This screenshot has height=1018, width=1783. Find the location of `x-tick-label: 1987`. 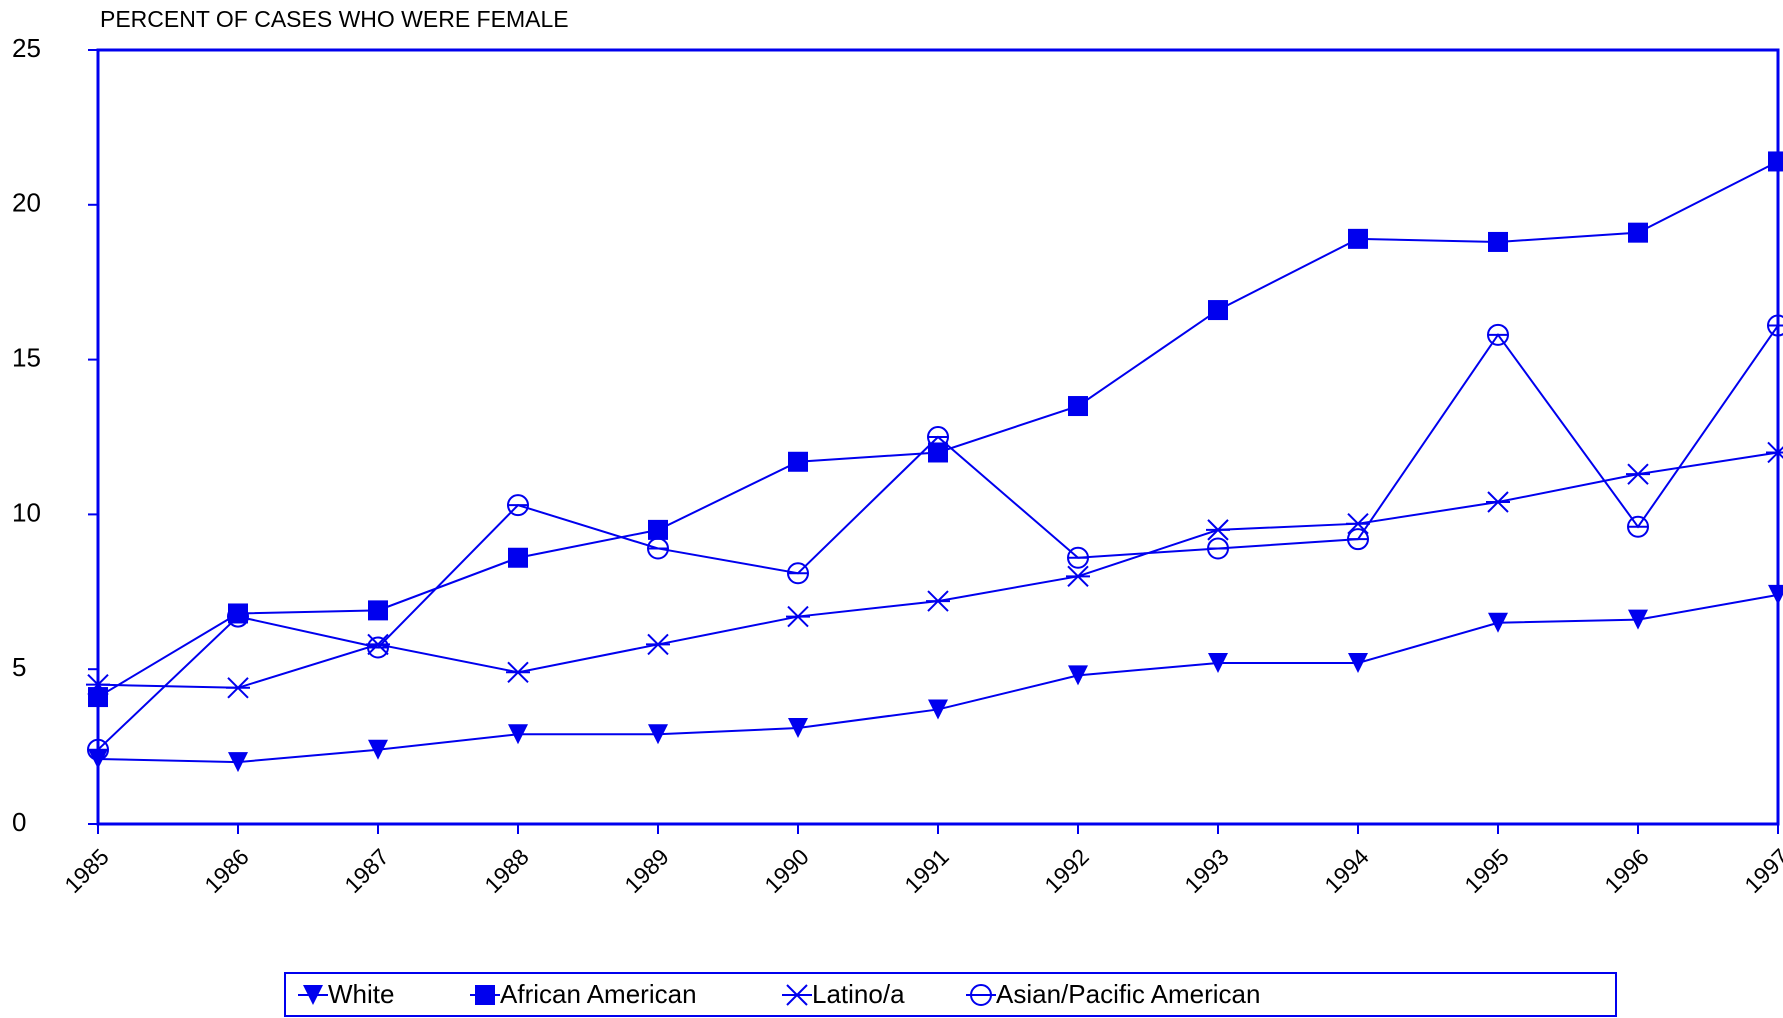

x-tick-label: 1987 is located at coordinates (366, 870).